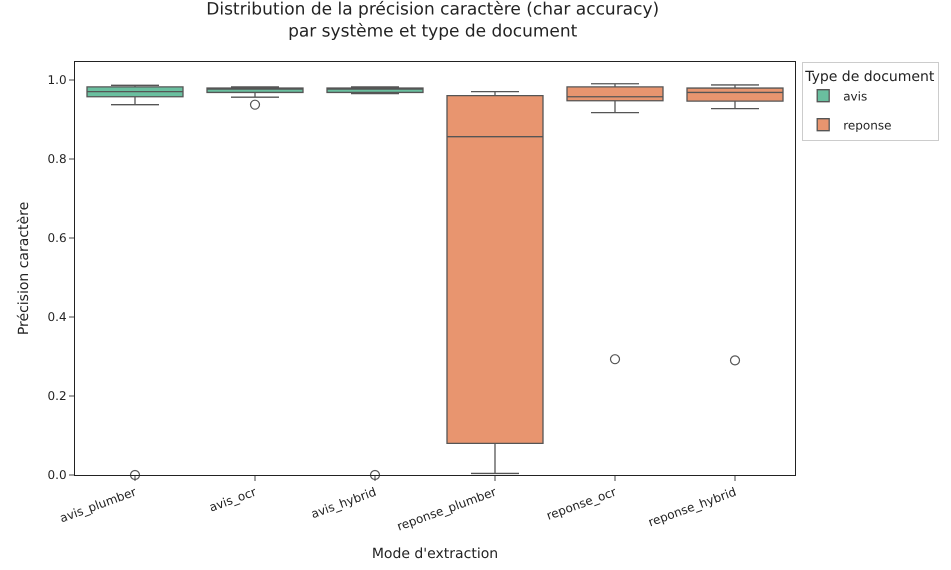 Image resolution: width=951 pixels, height=570 pixels. What do you see at coordinates (57, 317) in the screenshot?
I see `y-tick-label: 0.4` at bounding box center [57, 317].